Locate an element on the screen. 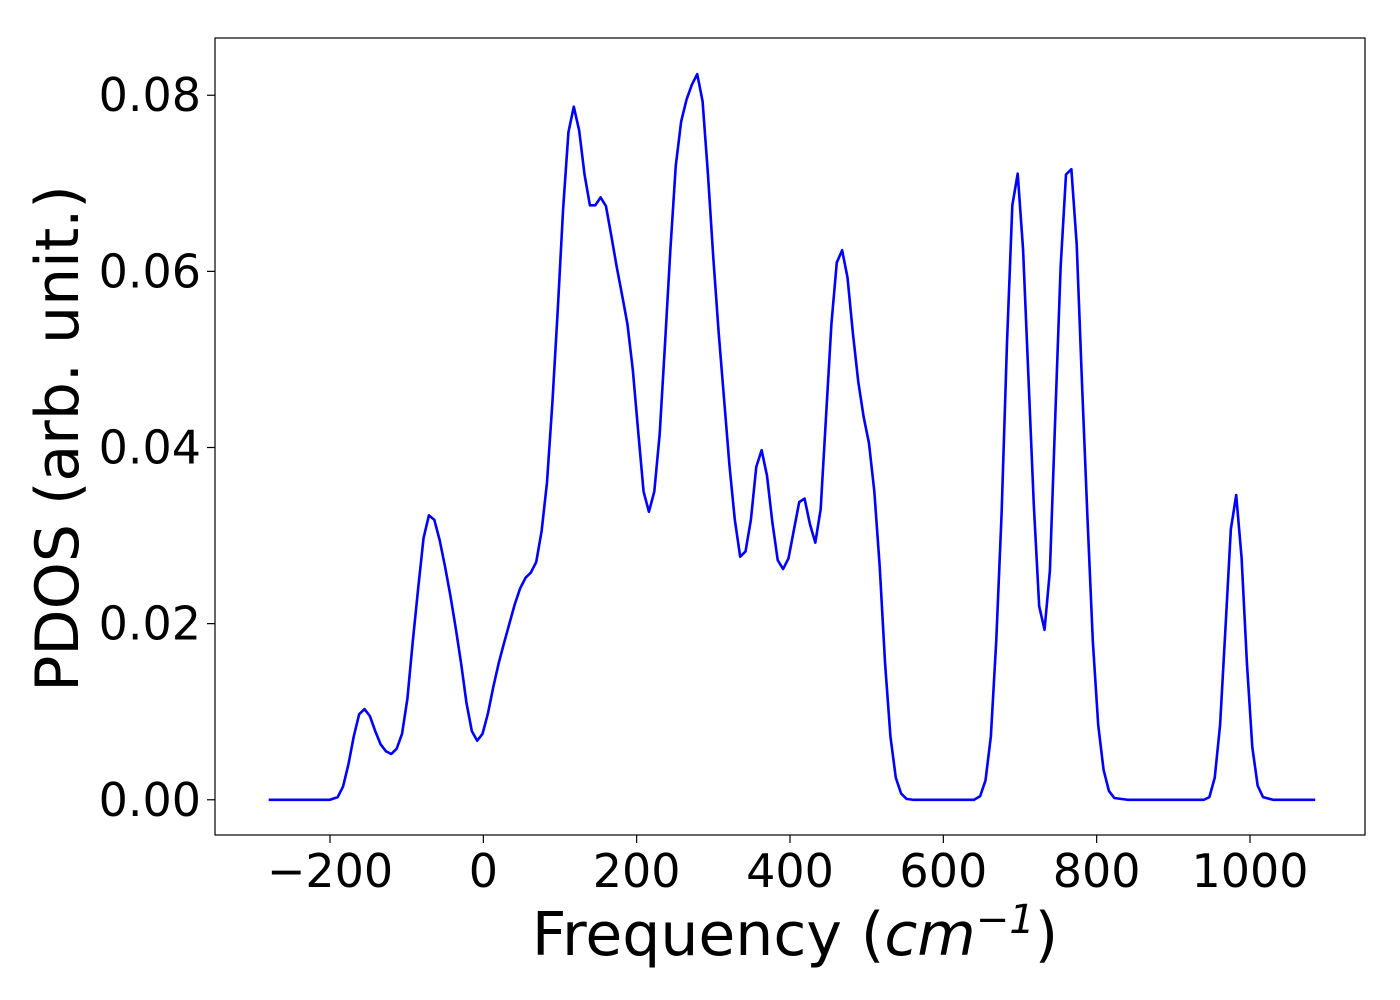 This screenshot has width=1400, height=1000. x-tick-label: −200 is located at coordinates (330, 871).